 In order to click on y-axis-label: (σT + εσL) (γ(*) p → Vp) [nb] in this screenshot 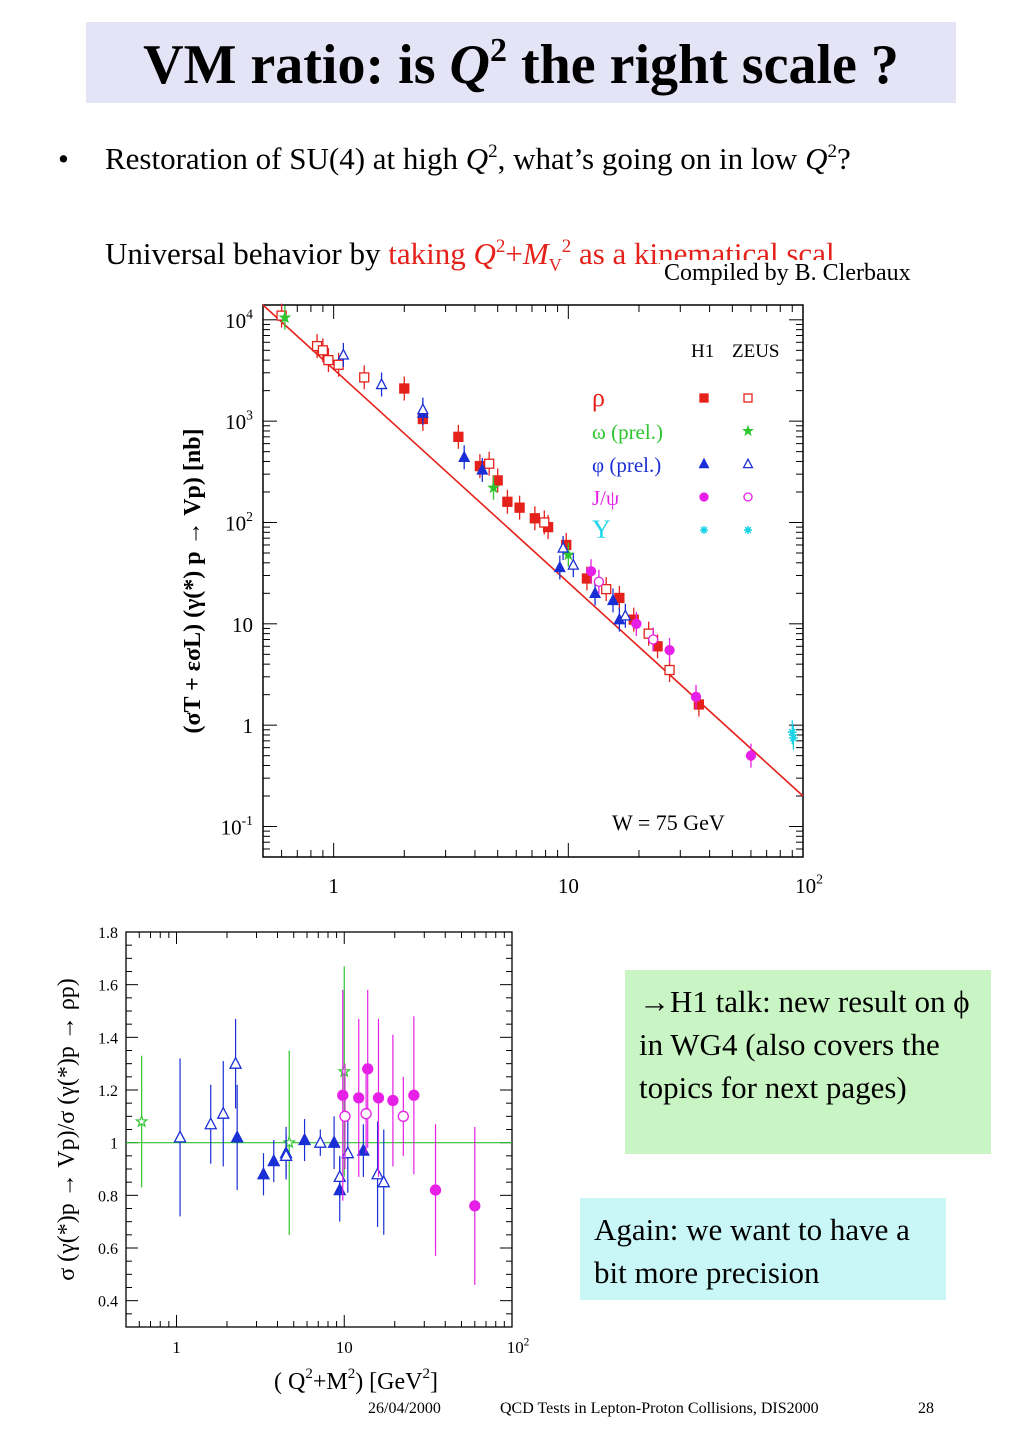, I will do `click(193, 580)`.